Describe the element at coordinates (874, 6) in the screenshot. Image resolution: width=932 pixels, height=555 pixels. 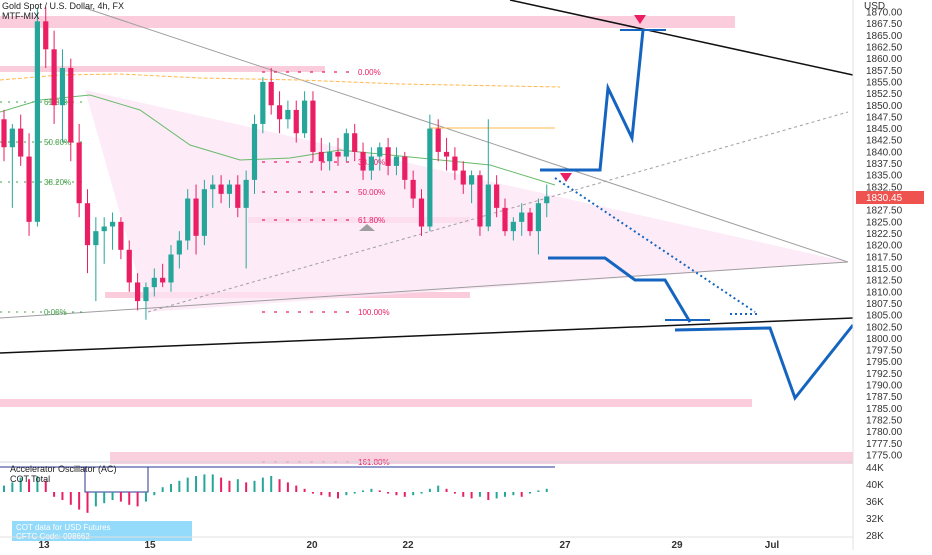
I see `currency-label: USD` at that location.